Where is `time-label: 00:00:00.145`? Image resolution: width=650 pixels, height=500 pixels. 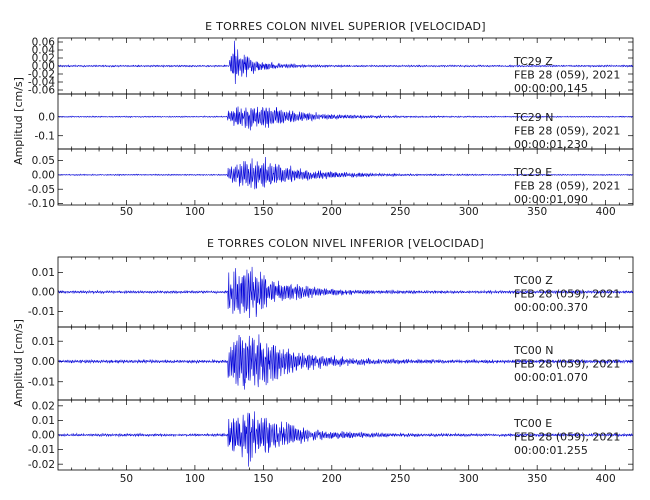 time-label: 00:00:00.145 is located at coordinates (551, 88).